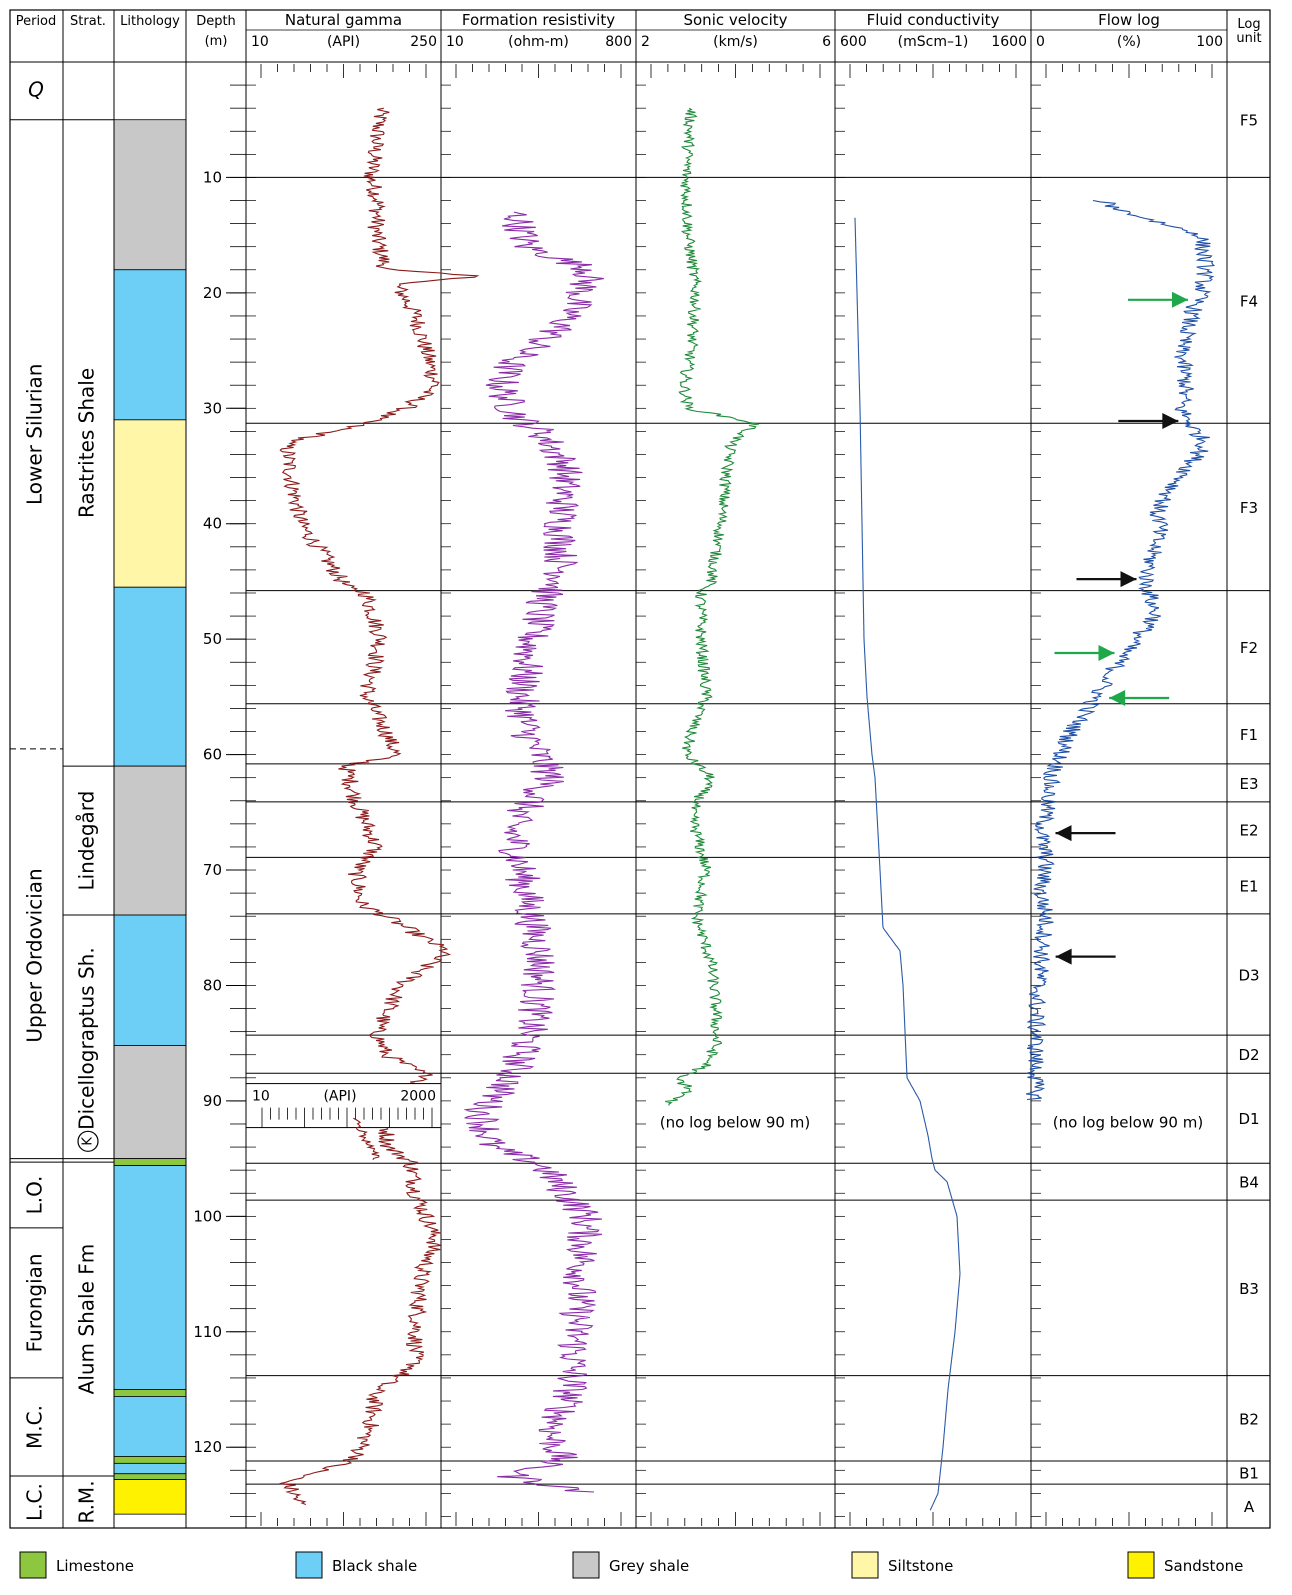  What do you see at coordinates (87, 443) in the screenshot?
I see `strat-label: Rastrites Shale` at bounding box center [87, 443].